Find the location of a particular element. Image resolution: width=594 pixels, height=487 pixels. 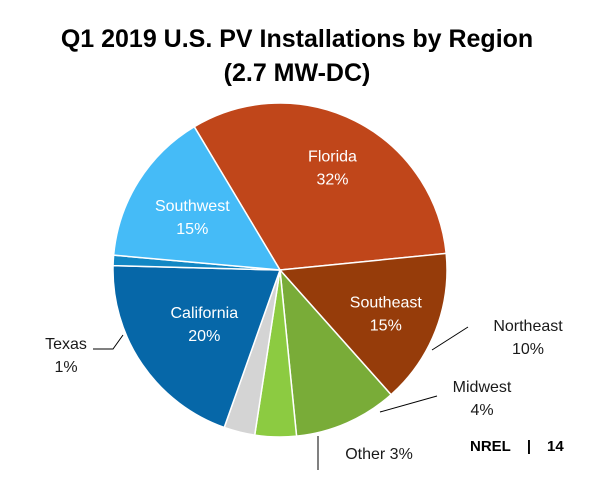

slice-value-southeast: 15% is located at coordinates (386, 325).